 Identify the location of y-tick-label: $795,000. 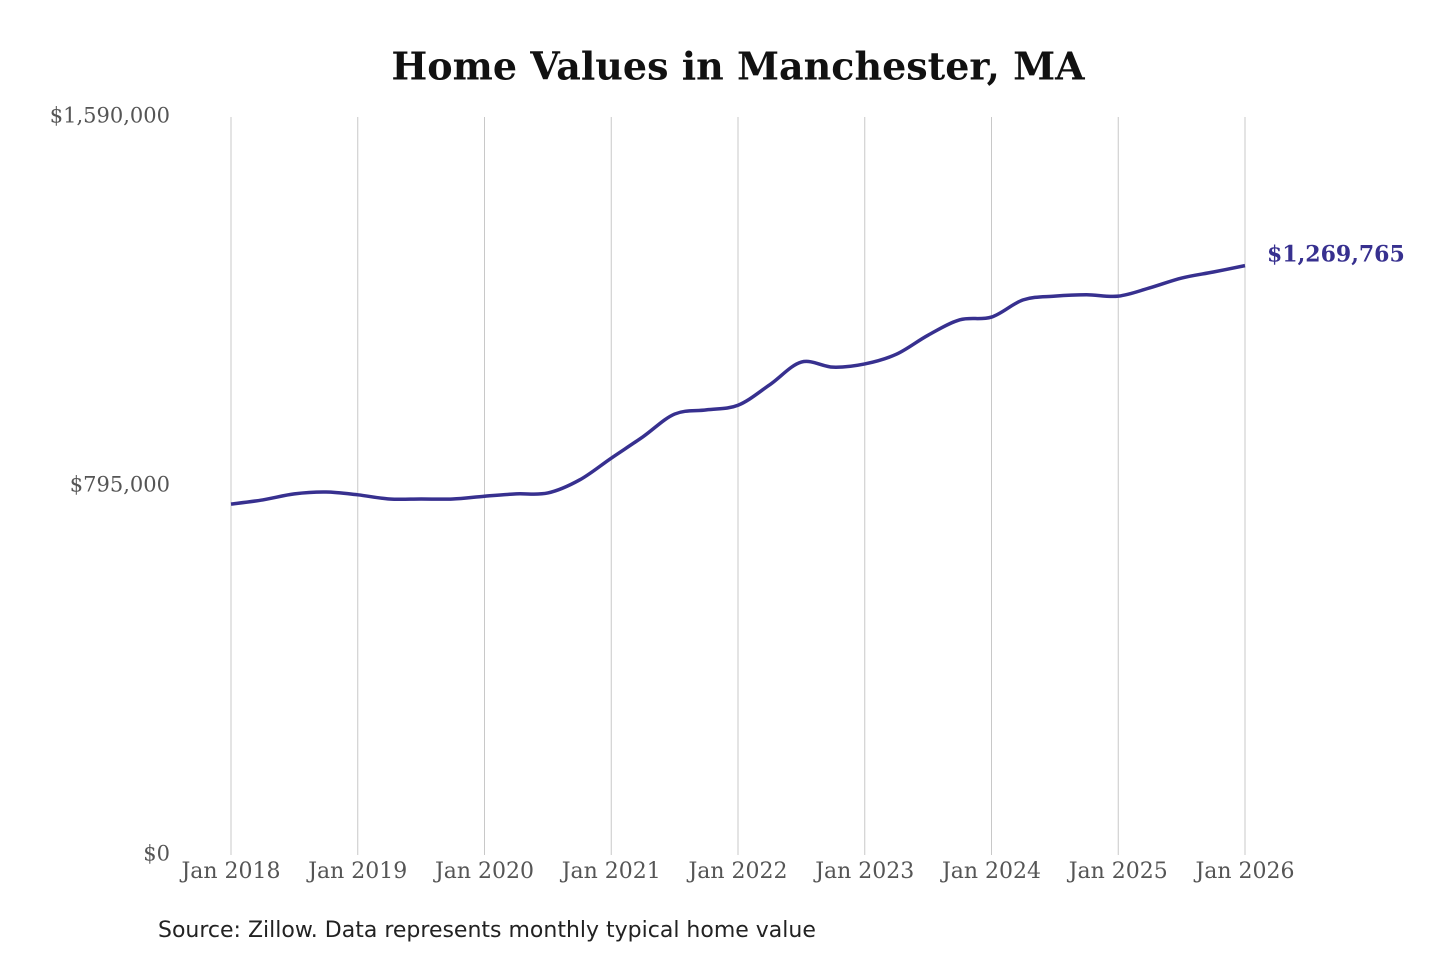
(120, 485).